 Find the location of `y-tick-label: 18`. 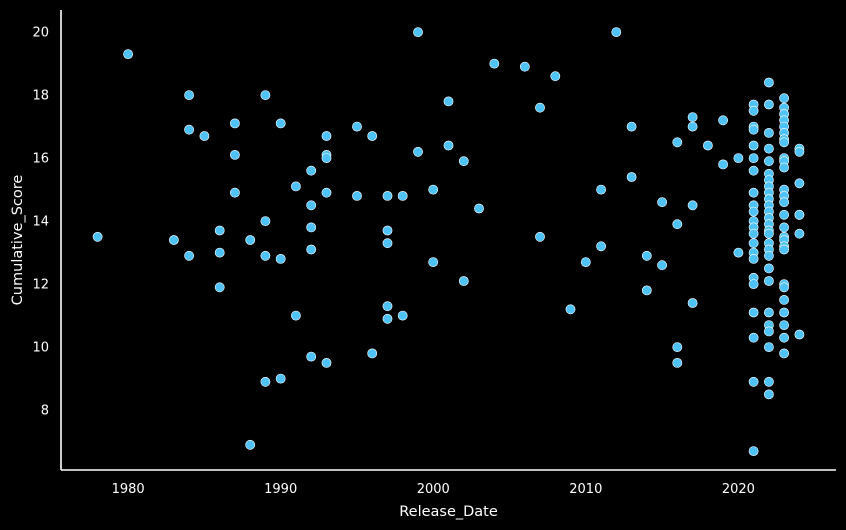

y-tick-label: 18 is located at coordinates (40, 96).